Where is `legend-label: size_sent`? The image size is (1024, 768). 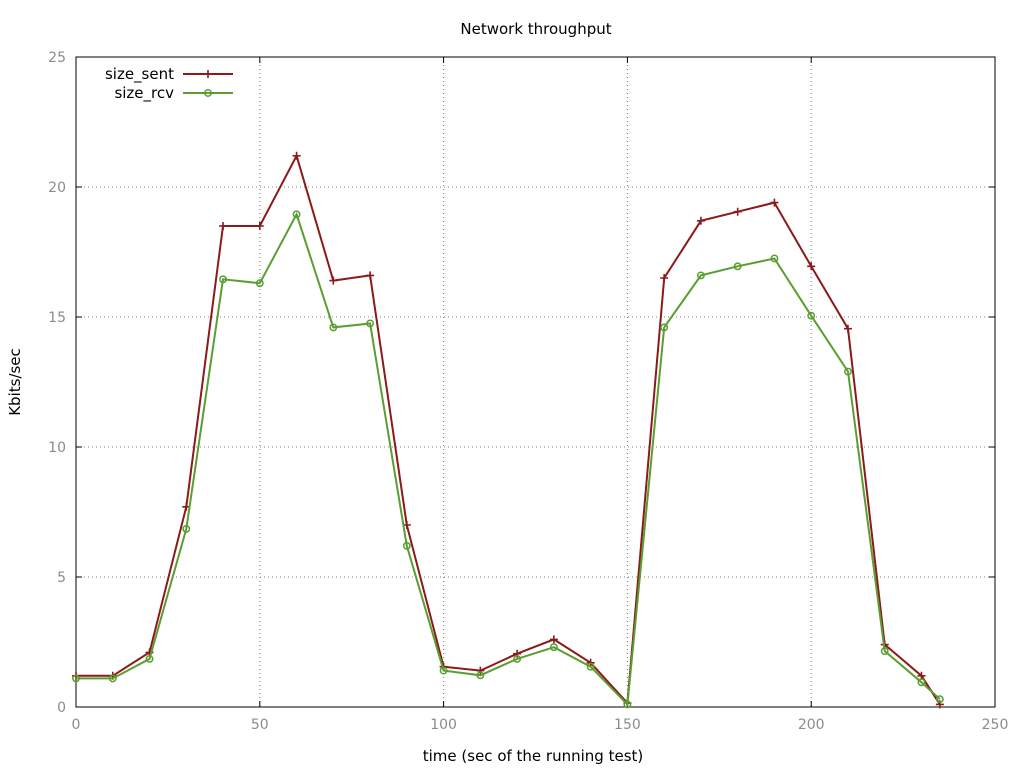
legend-label: size_sent is located at coordinates (139, 74).